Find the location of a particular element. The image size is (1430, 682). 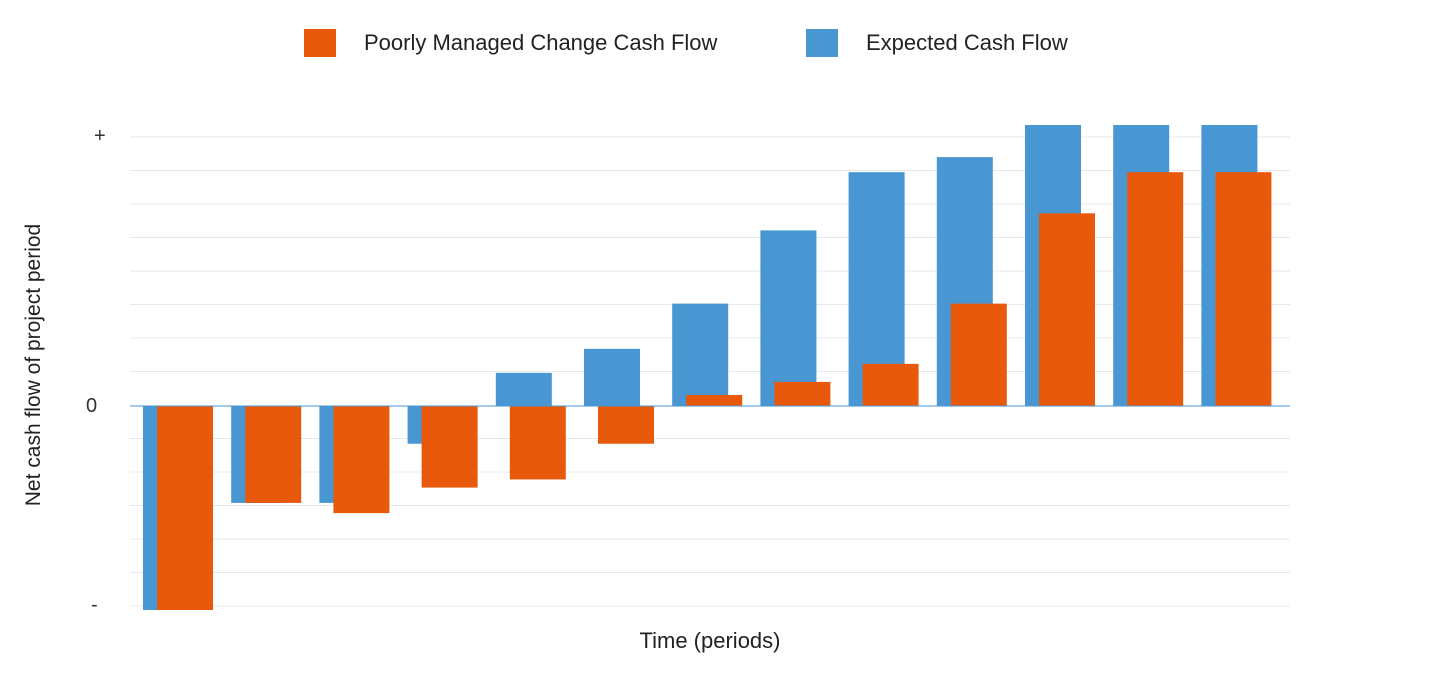

legend-item-expected: Expected Cash Flow is located at coordinates (937, 43).